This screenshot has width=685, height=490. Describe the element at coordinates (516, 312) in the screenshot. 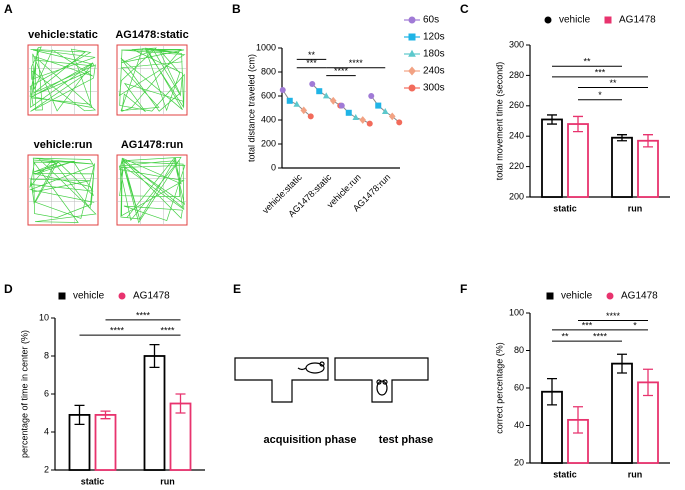

I see `y-tick-label: 100` at that location.